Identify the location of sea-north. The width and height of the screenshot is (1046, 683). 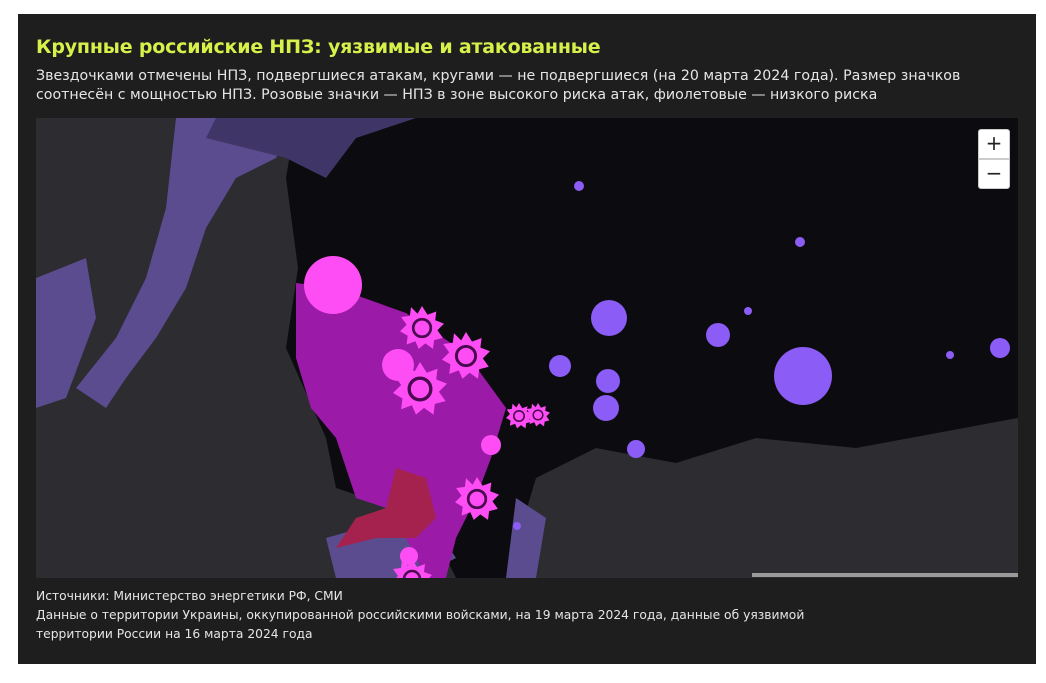
(66, 333).